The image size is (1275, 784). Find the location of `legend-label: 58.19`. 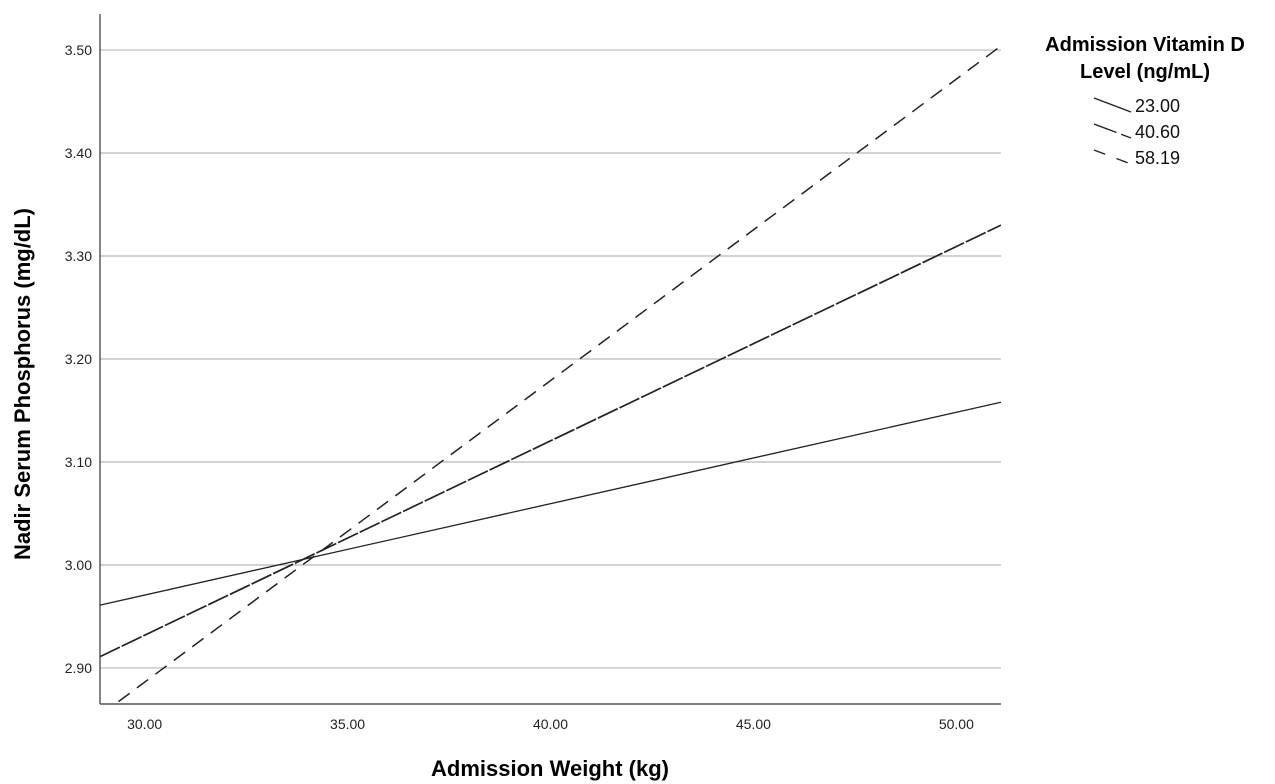

legend-label: 58.19 is located at coordinates (1157, 158).